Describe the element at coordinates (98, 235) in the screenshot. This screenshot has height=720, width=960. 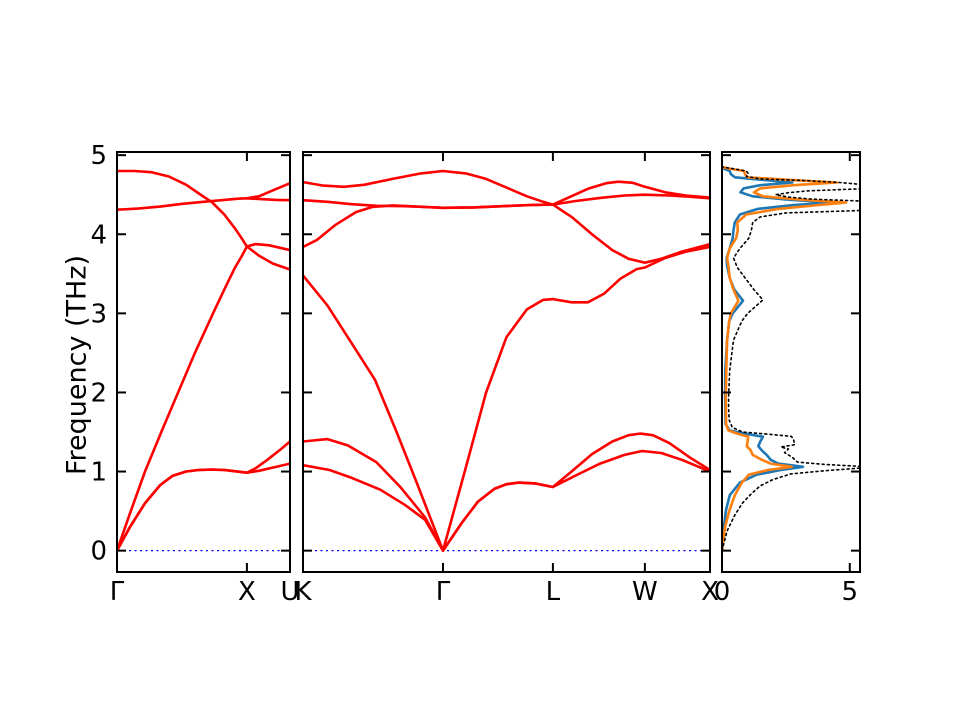
I see `y-tick-label: 4` at that location.